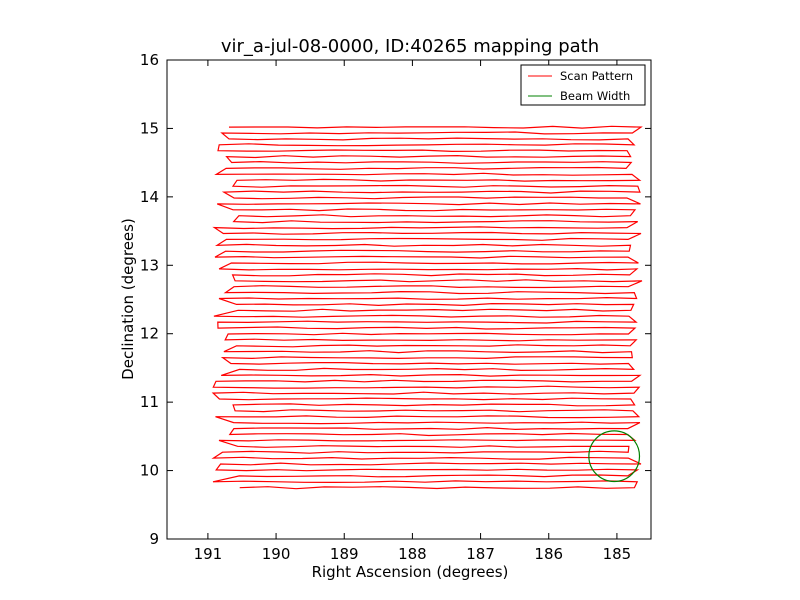 The width and height of the screenshot is (800, 600). I want to click on chart-title: vir_a-jul-08-0000, ID:40265 mapping path, so click(410, 46).